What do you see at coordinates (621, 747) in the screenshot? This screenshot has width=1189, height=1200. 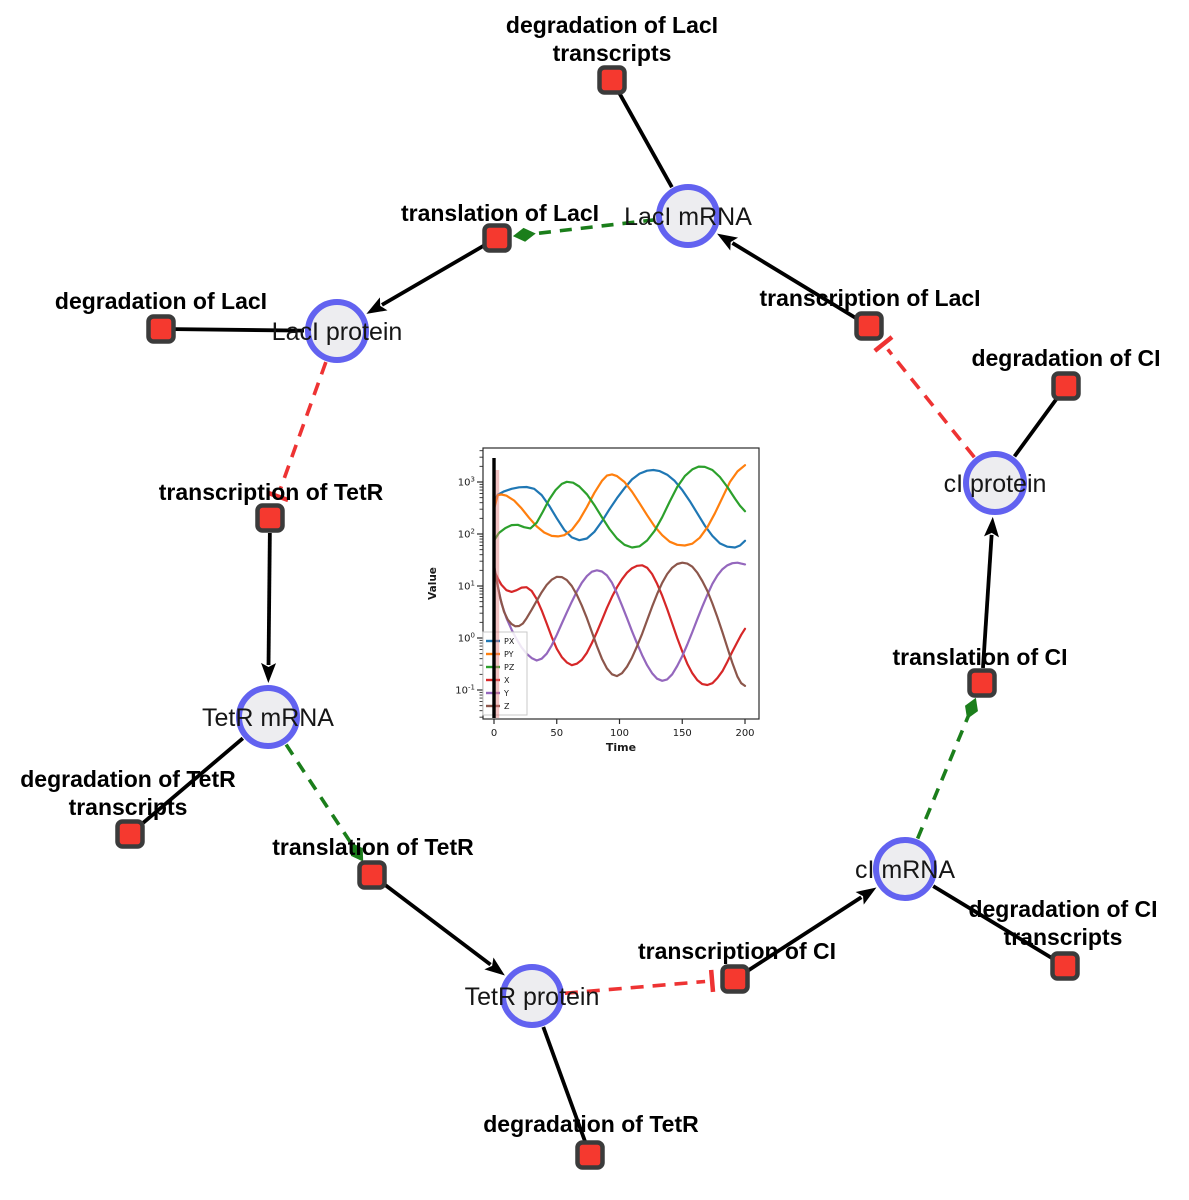 I see `x-axis-label: Time` at bounding box center [621, 747].